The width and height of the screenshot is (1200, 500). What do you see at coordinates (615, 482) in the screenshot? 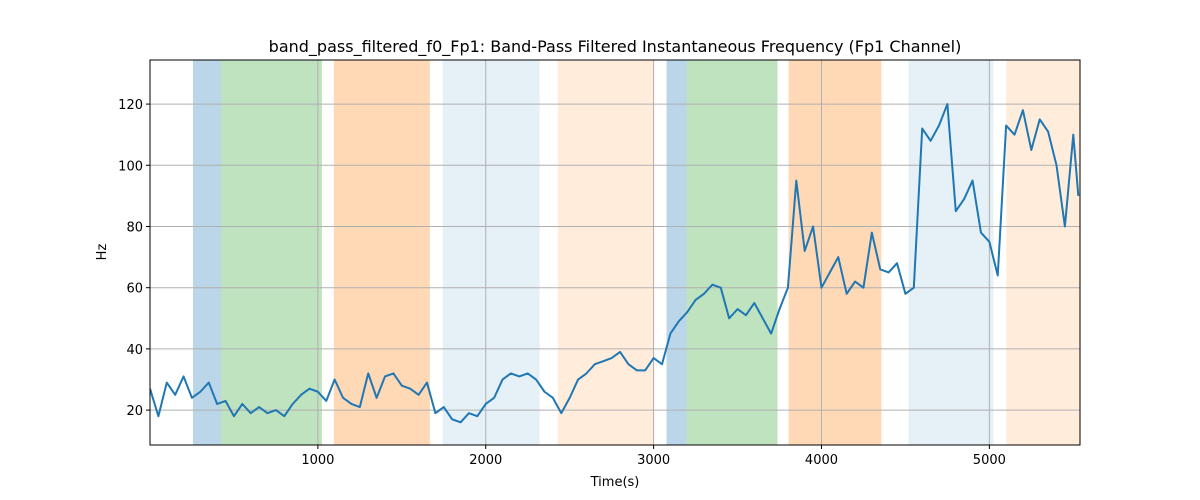
I see `x-axis-label: Time(s)` at bounding box center [615, 482].